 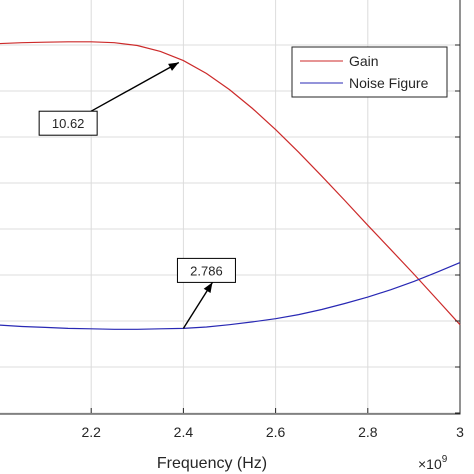 I want to click on data-tip-1: 2.786, so click(x=206, y=293).